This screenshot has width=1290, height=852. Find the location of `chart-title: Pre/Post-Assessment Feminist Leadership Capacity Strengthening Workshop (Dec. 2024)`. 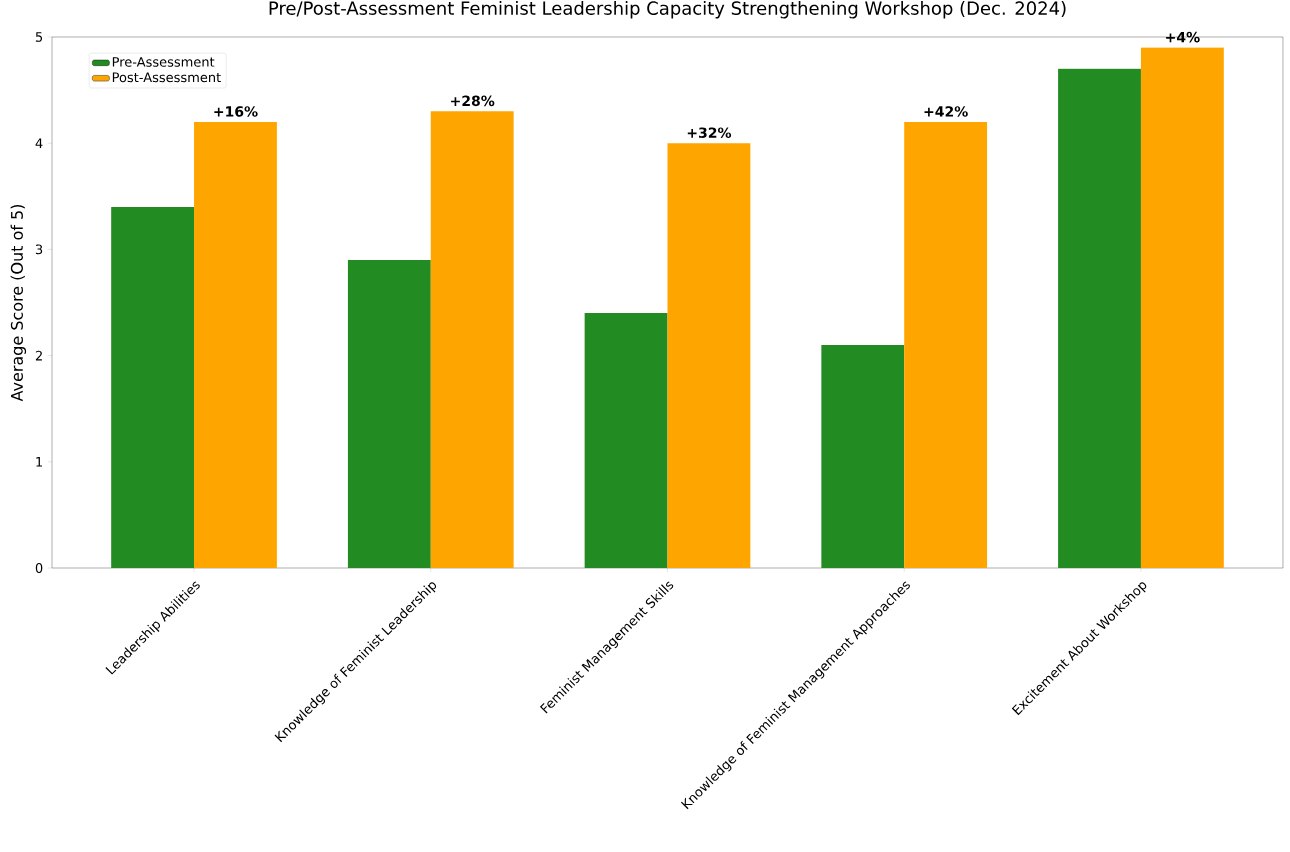

chart-title: Pre/Post-Assessment Feminist Leadership Capacity Strengthening Workshop (Dec. 2024) is located at coordinates (667, 10).